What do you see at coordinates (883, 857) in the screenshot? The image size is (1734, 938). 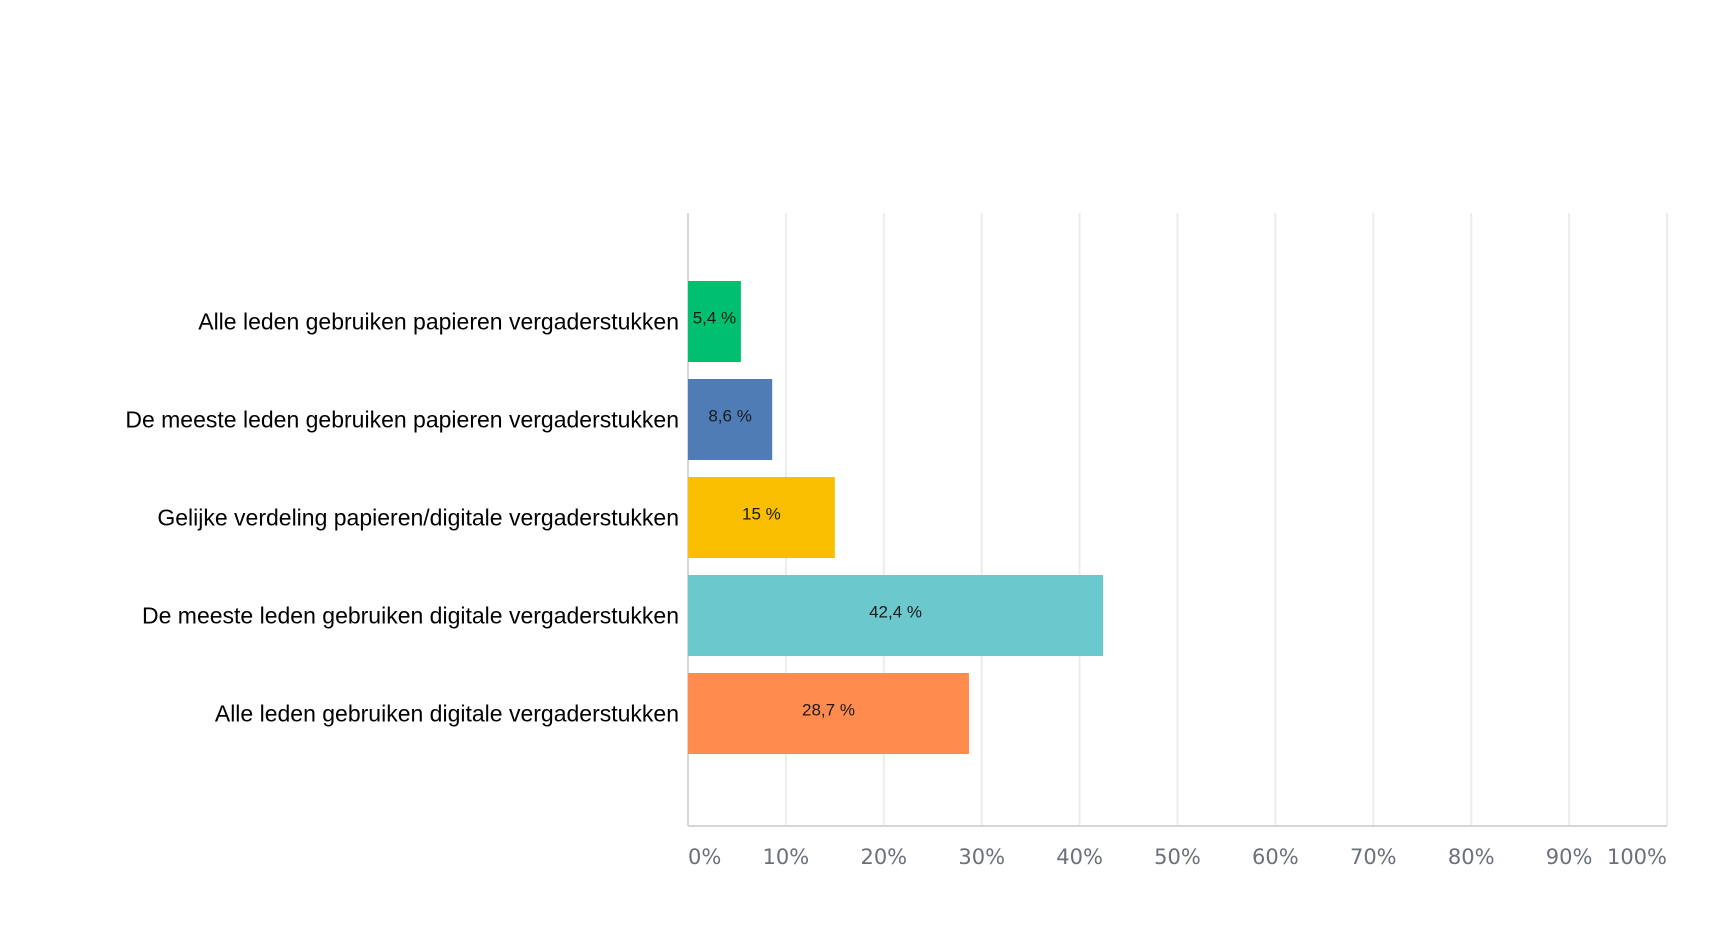 I see `x-tick-label-20: 20%` at bounding box center [883, 857].